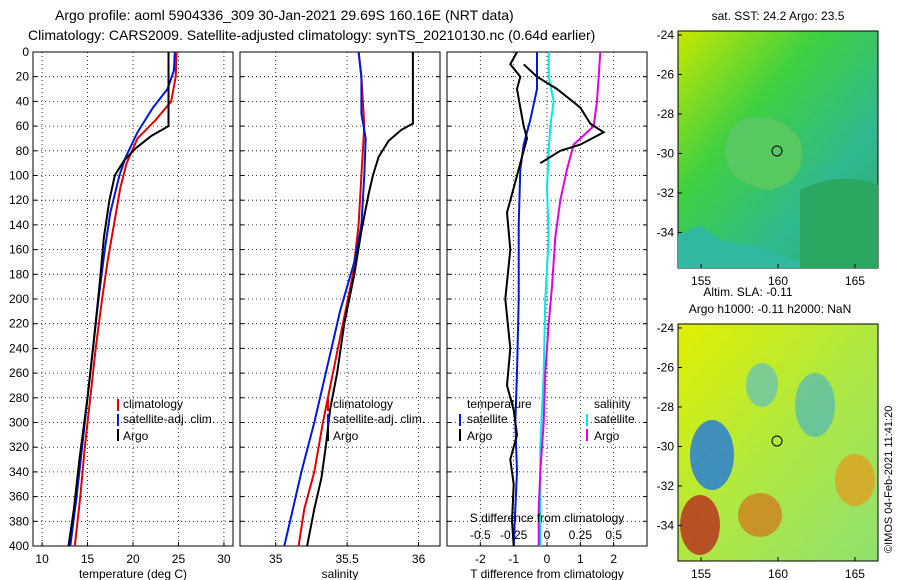 This screenshot has width=900, height=580. I want to click on legend-swatch-sal-satellite, so click(587, 420).